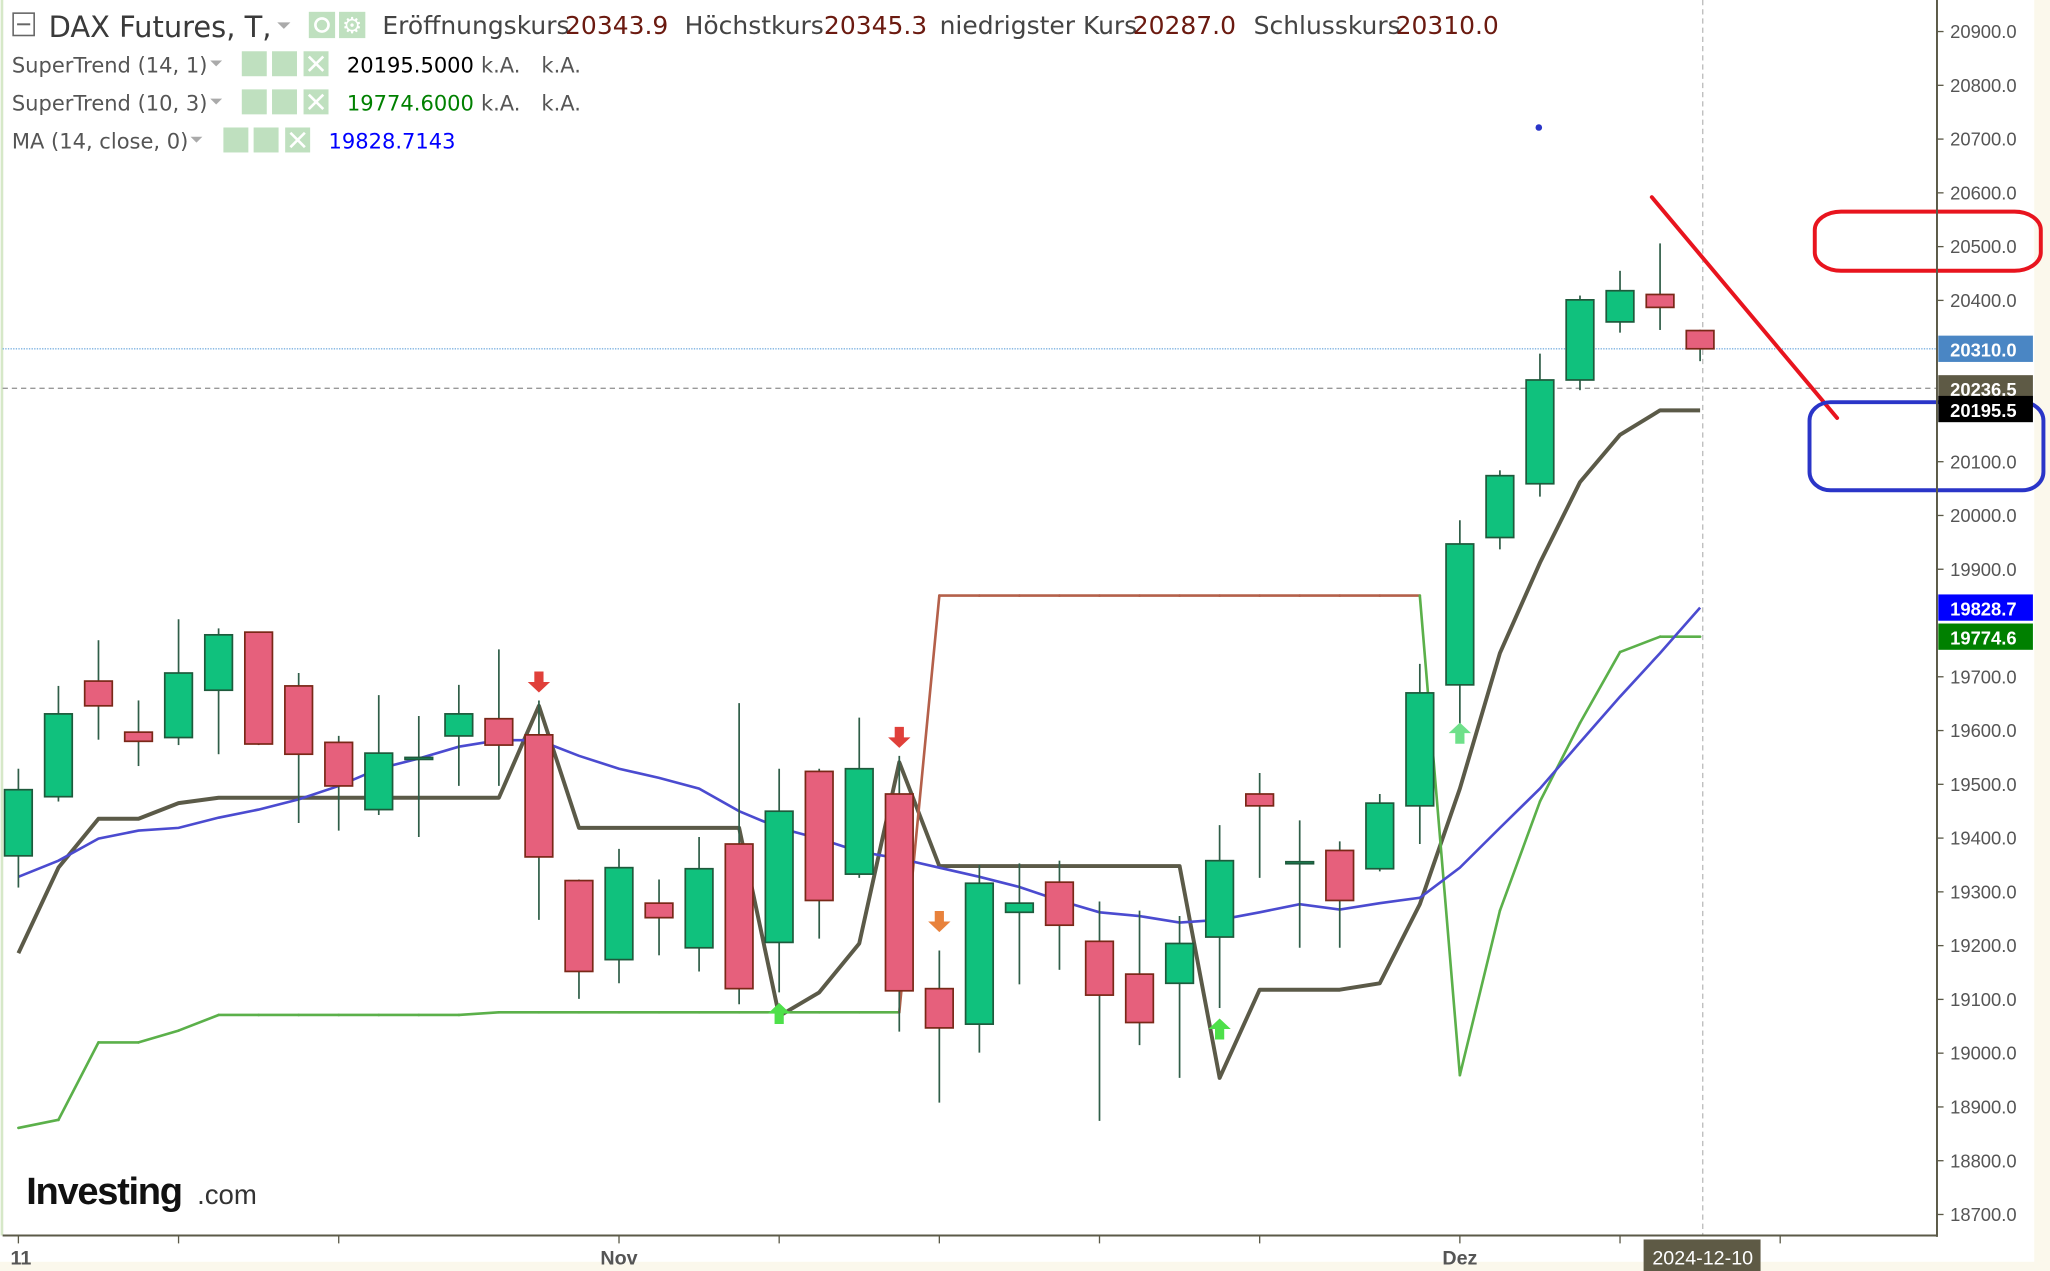 The image size is (2050, 1271). Describe the element at coordinates (1983, 838) in the screenshot. I see `price-tick-label: 19400.0` at that location.